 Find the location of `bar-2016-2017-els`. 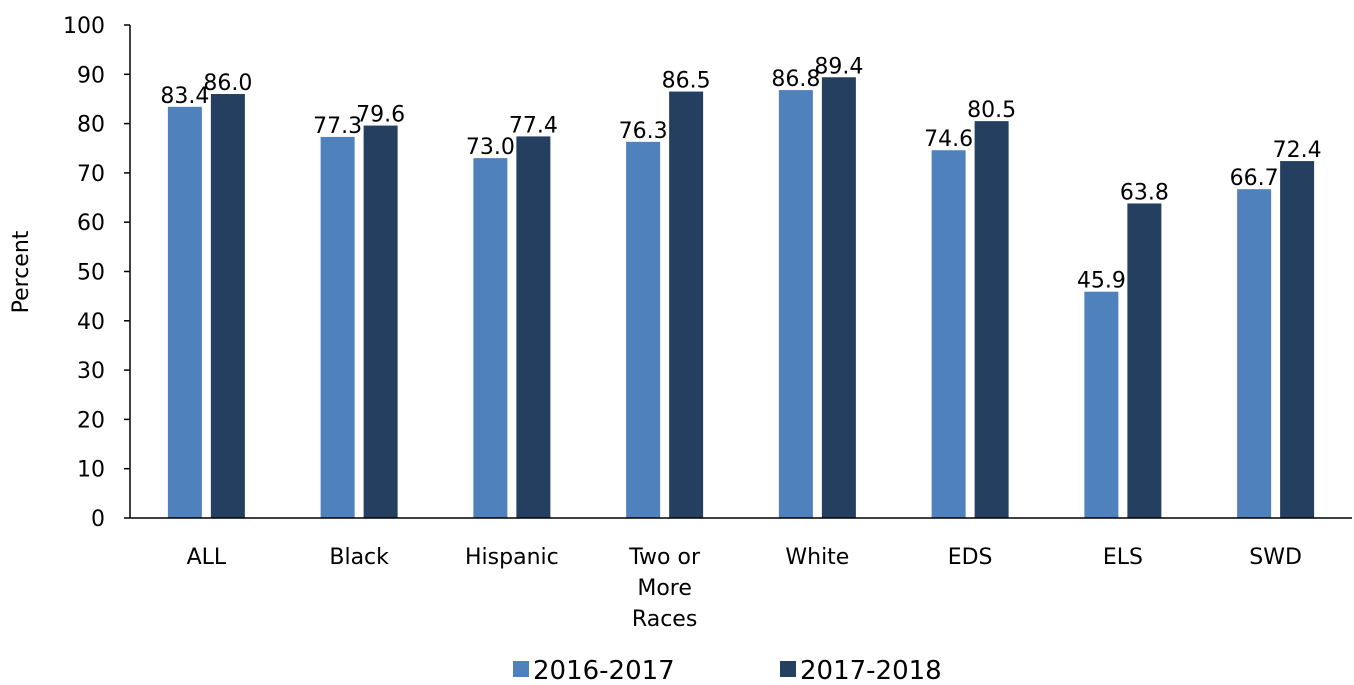

bar-2016-2017-els is located at coordinates (1101, 404).